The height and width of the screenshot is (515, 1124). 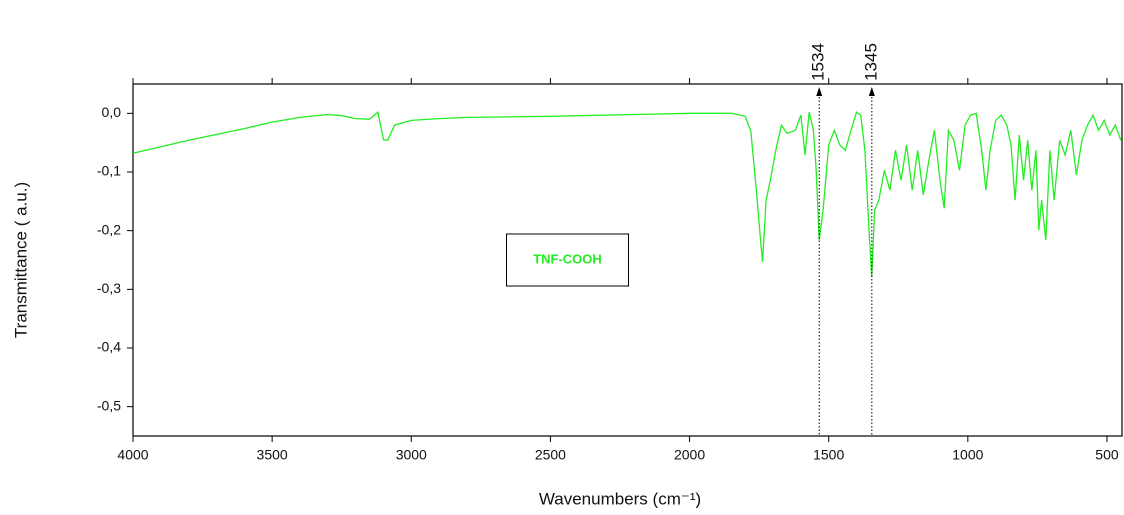 I want to click on y-tick-label: -0,1, so click(x=109, y=171).